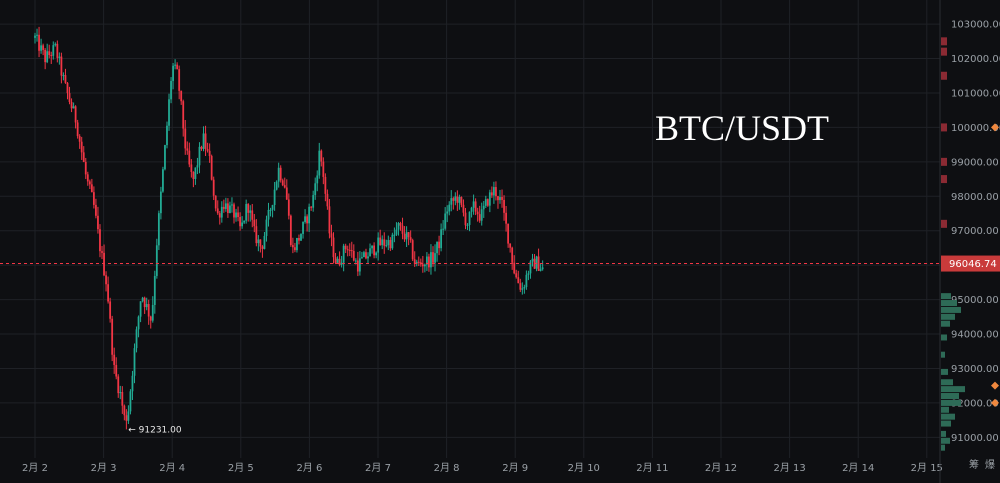 The width and height of the screenshot is (1000, 483). I want to click on x-tick-label: 2月 4, so click(172, 468).